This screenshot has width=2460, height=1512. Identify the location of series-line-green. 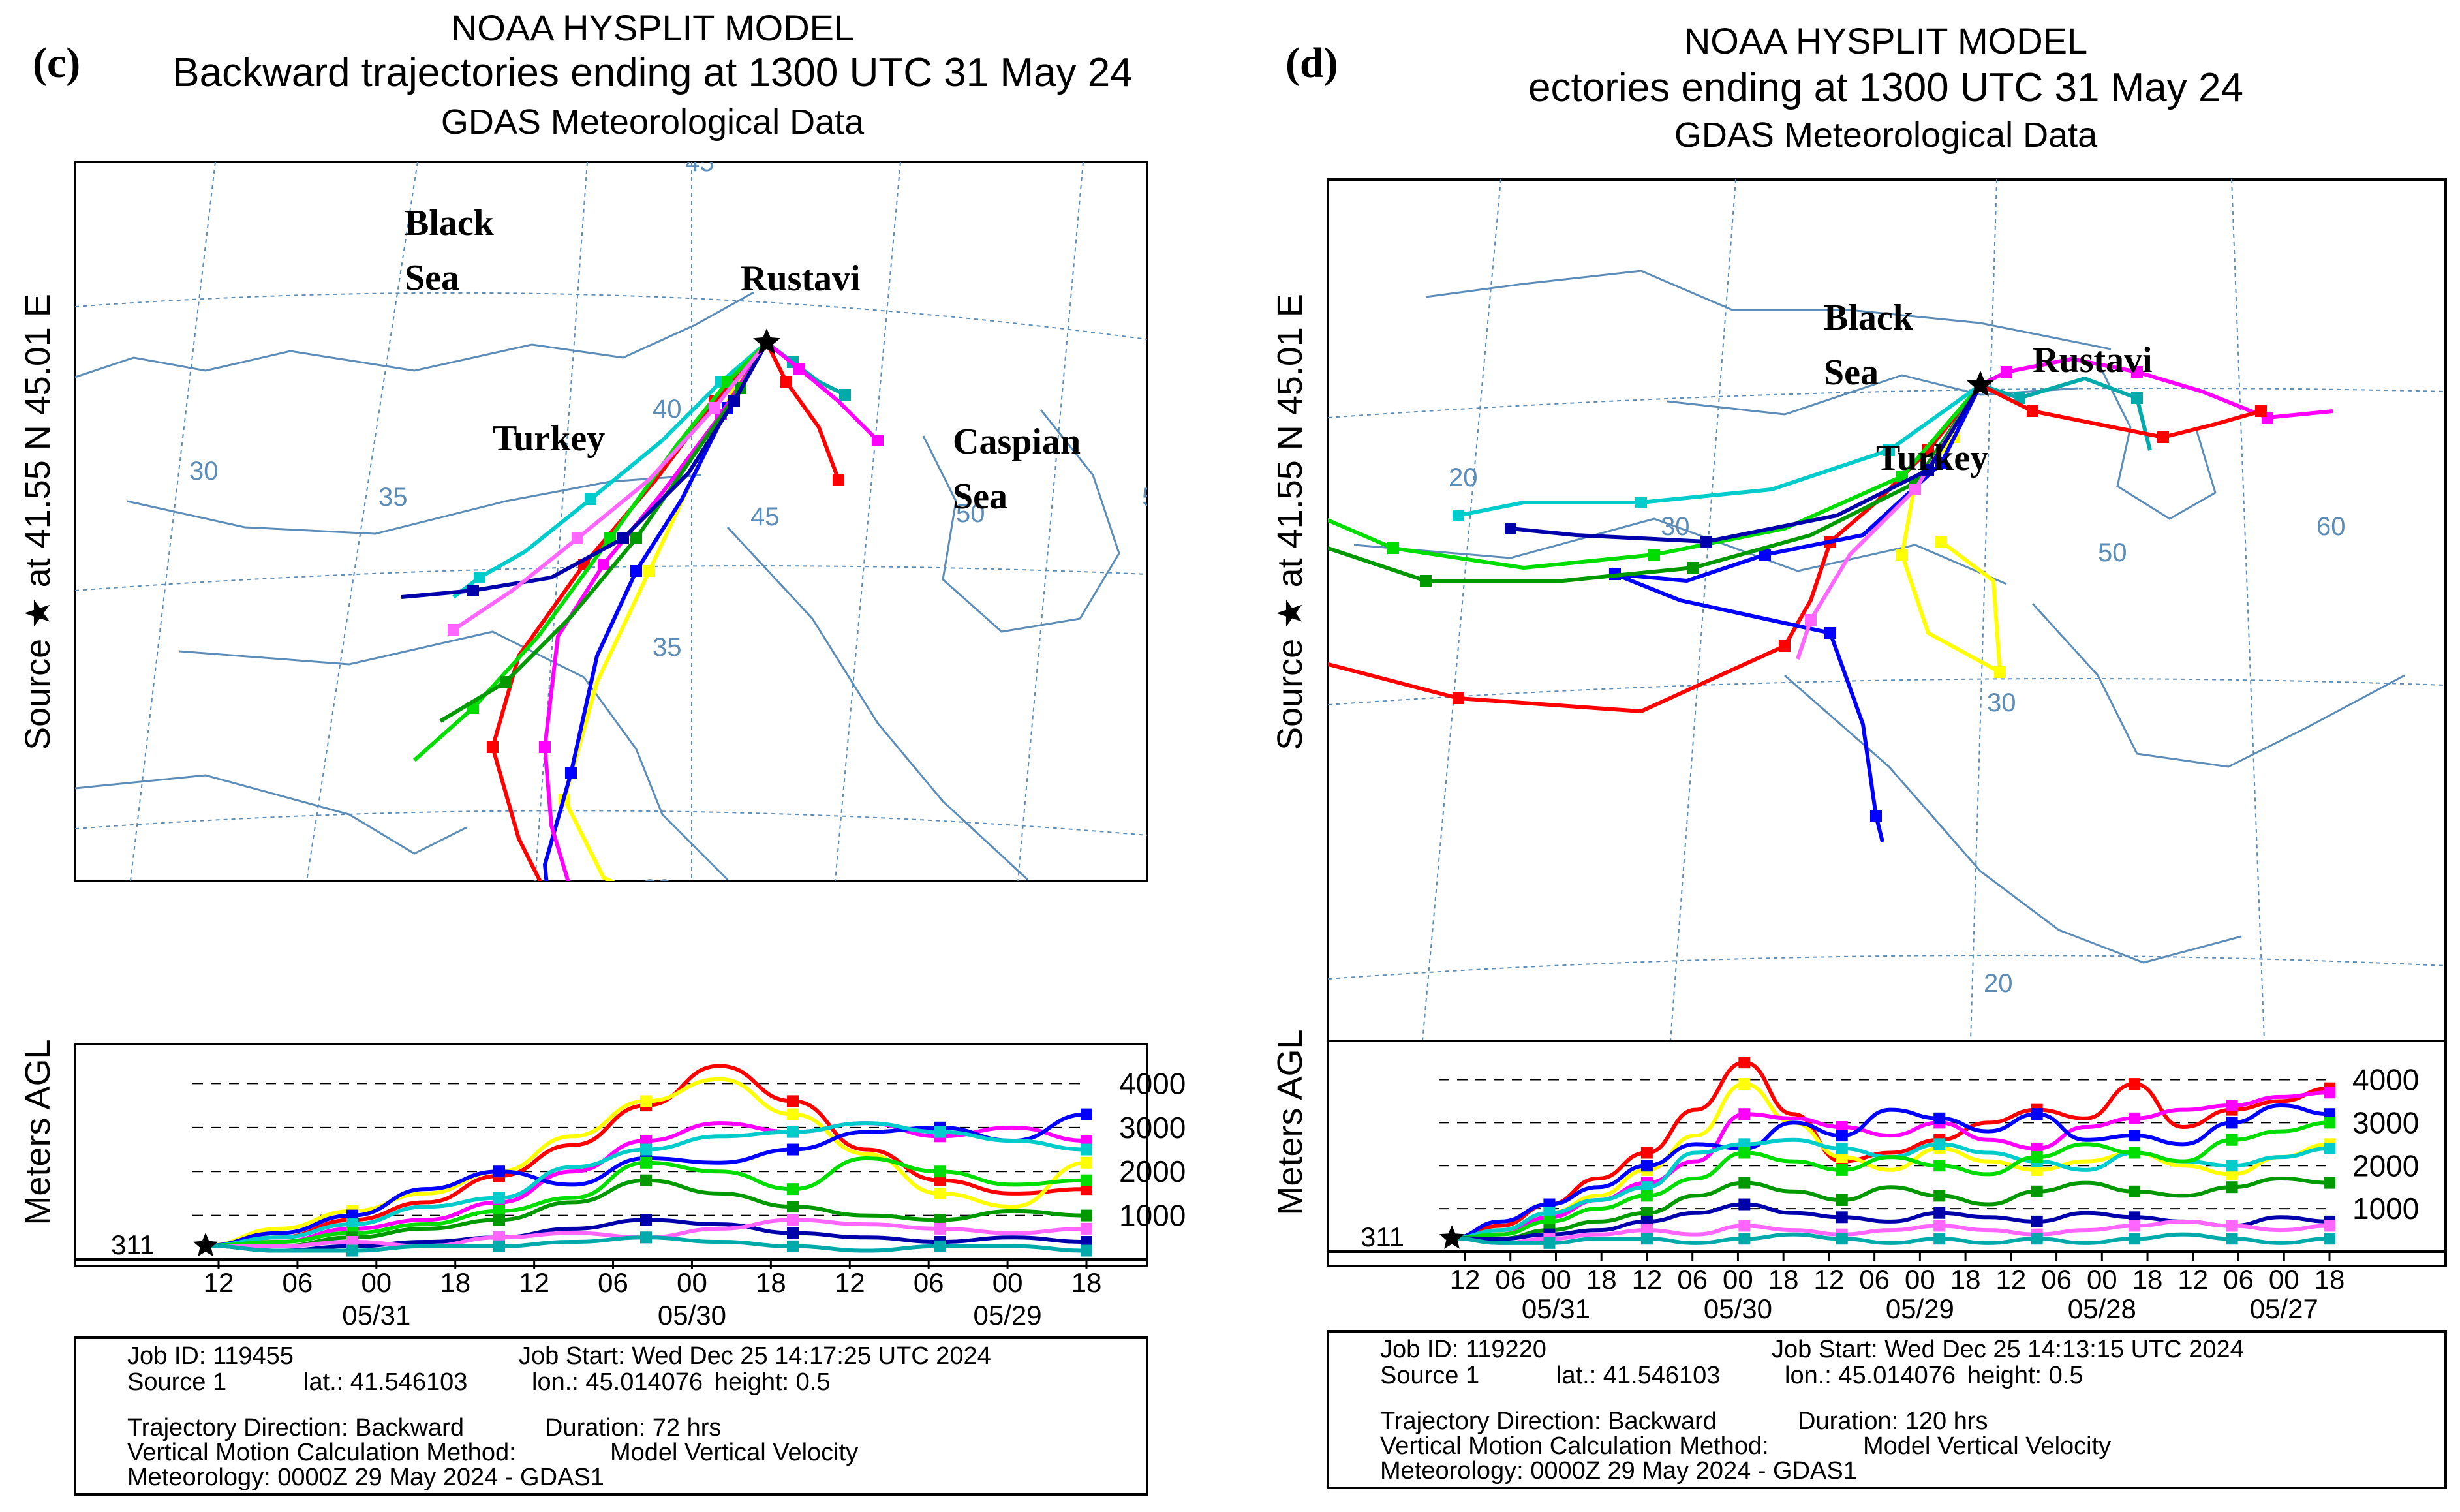
(1891, 1180).